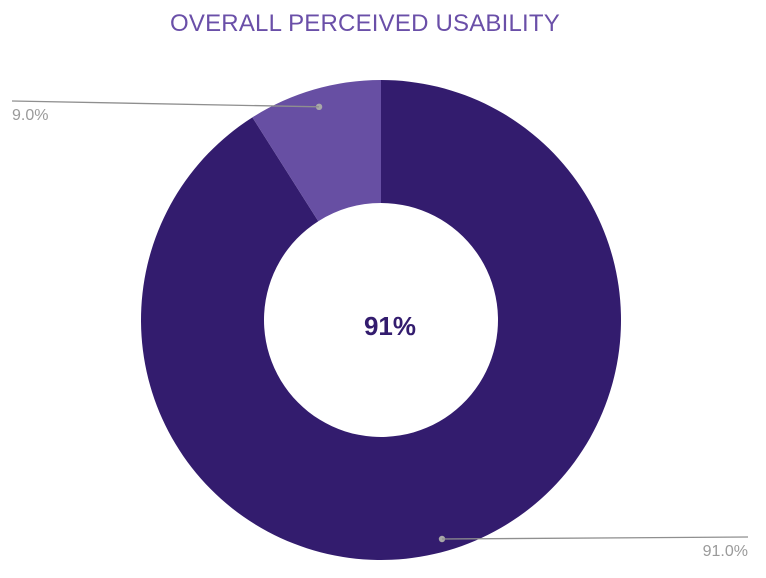 This screenshot has width=766, height=578. I want to click on center-label: 91%, so click(390, 326).